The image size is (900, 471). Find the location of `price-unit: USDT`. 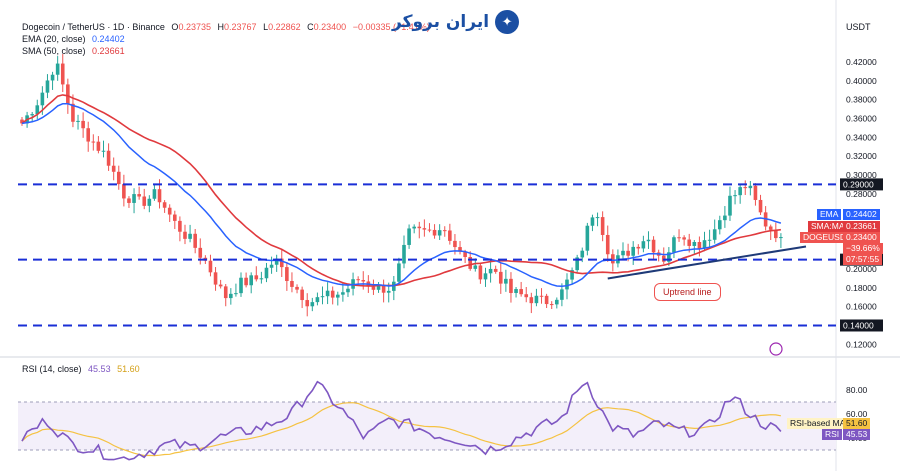

price-unit: USDT is located at coordinates (858, 27).